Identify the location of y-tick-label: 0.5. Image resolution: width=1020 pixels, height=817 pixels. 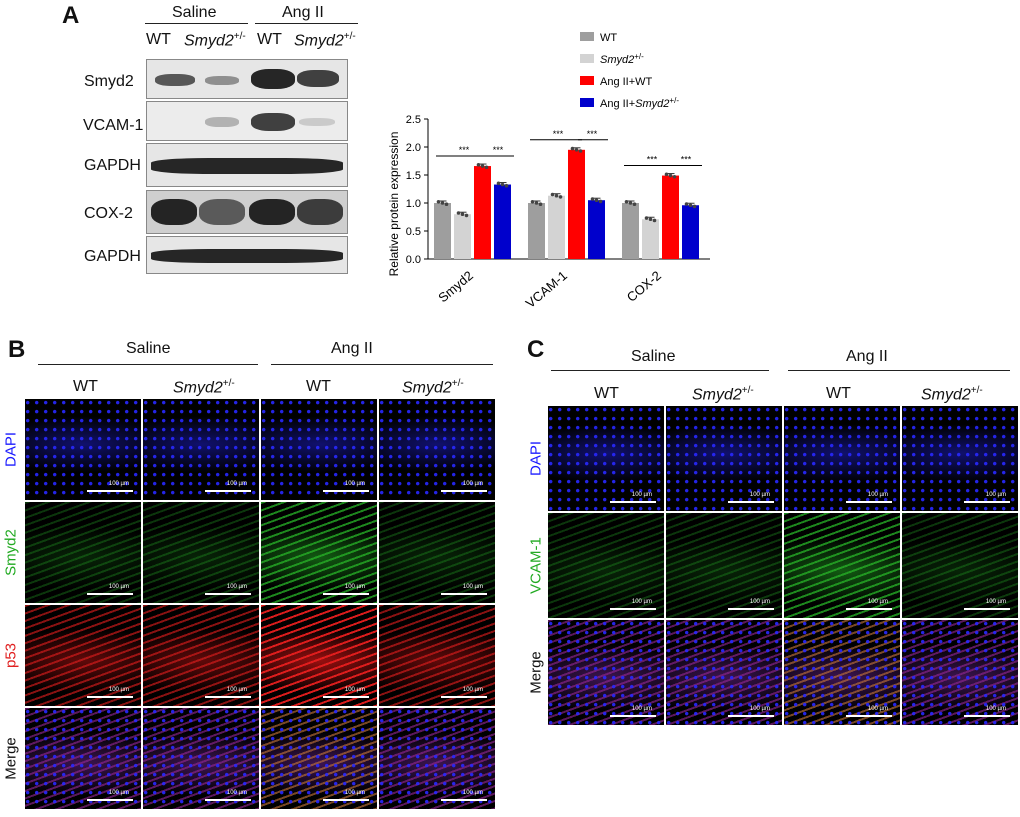
(413, 232).